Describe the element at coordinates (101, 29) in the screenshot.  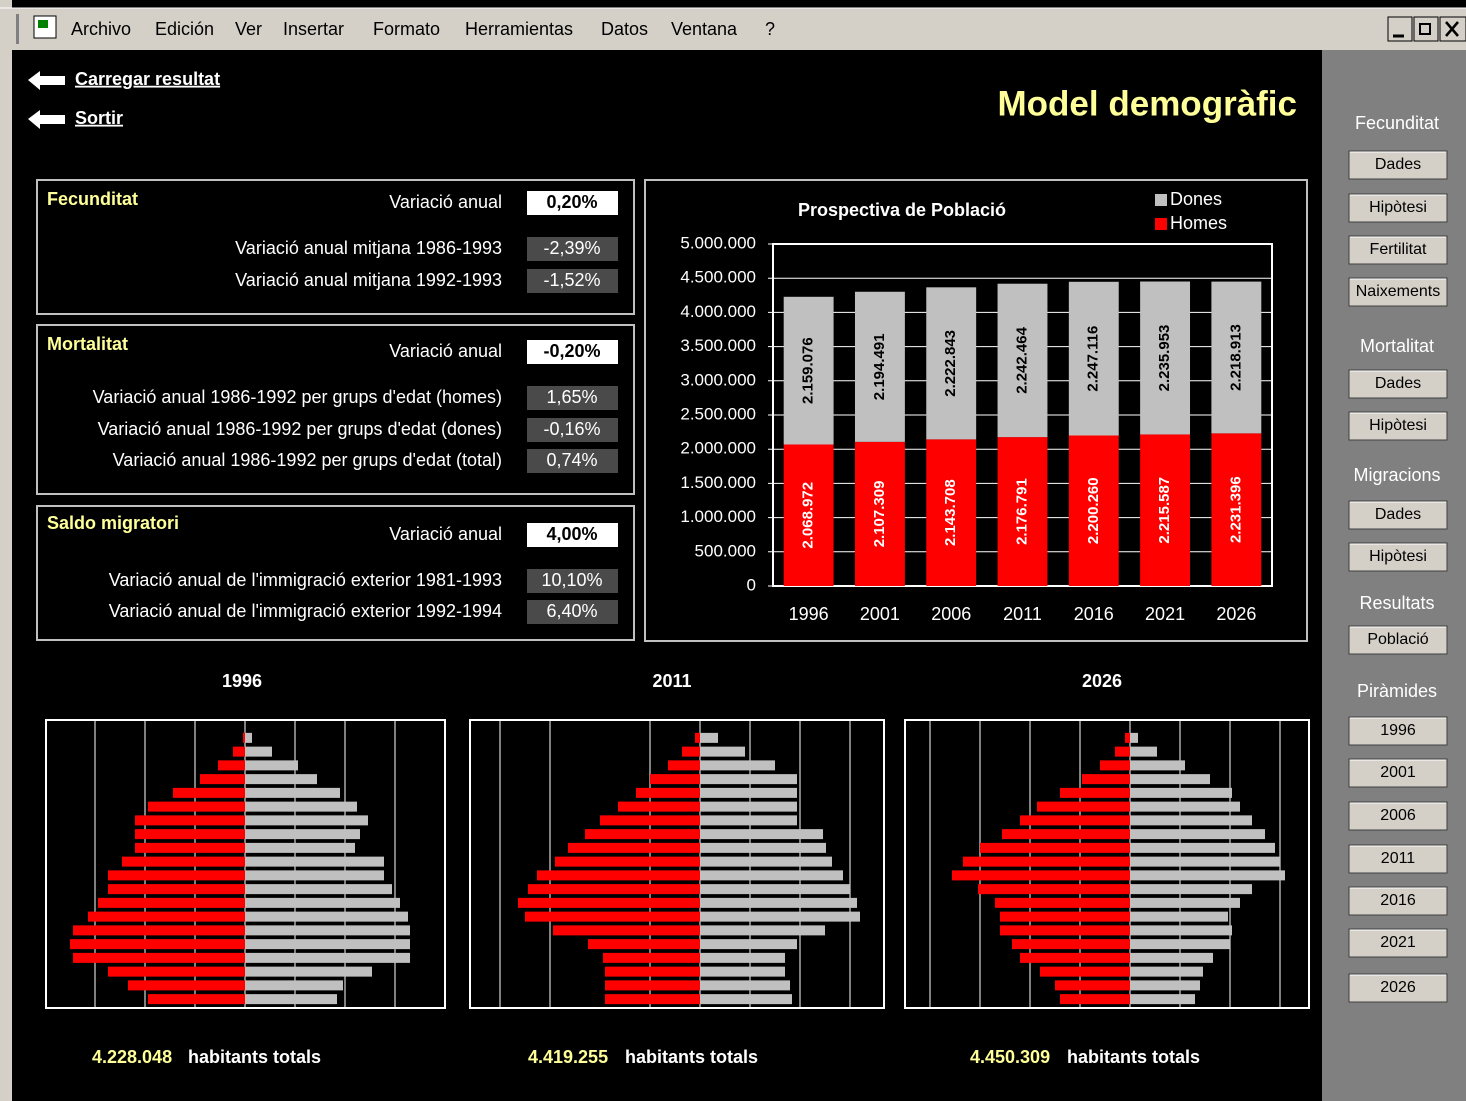
I see `menu-item: Archivo` at that location.